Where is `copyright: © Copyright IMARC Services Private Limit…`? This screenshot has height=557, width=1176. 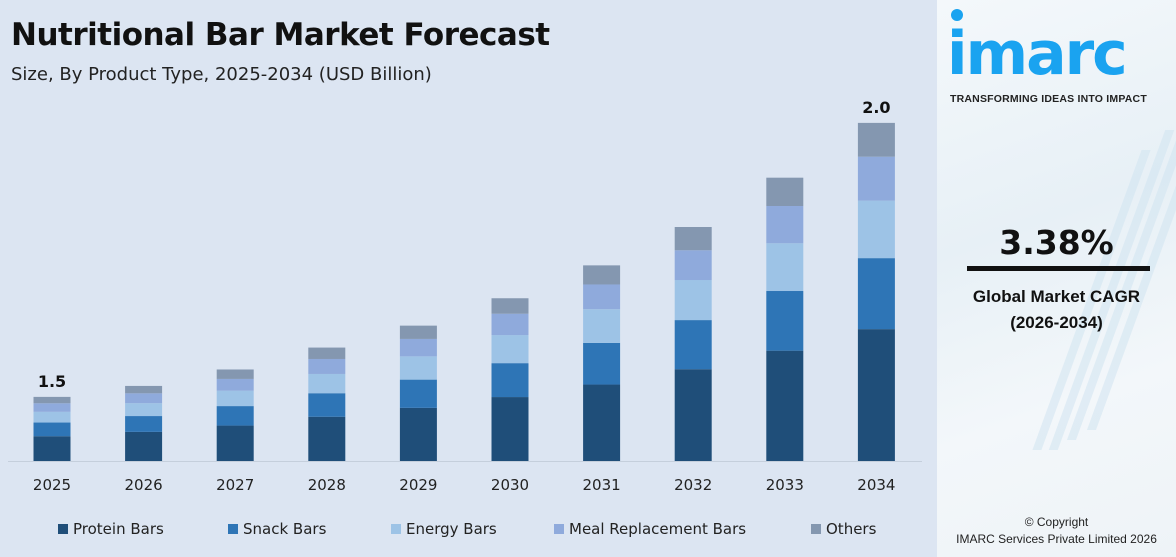
copyright: © Copyright IMARC Services Private Limit… is located at coordinates (1056, 531).